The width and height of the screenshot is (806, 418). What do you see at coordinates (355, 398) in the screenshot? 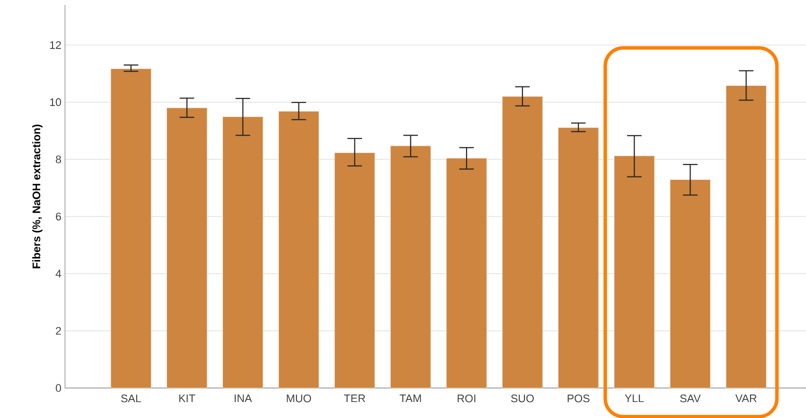
I see `x-tick-label: TER` at bounding box center [355, 398].